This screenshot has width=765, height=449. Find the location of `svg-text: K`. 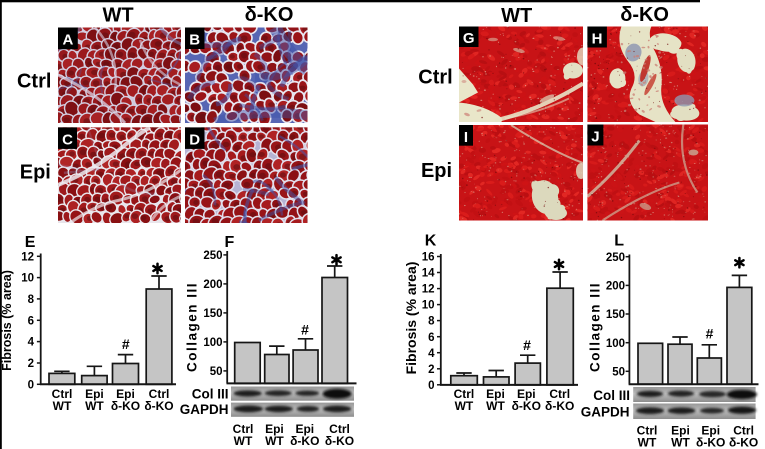

svg-text: K is located at coordinates (431, 241).